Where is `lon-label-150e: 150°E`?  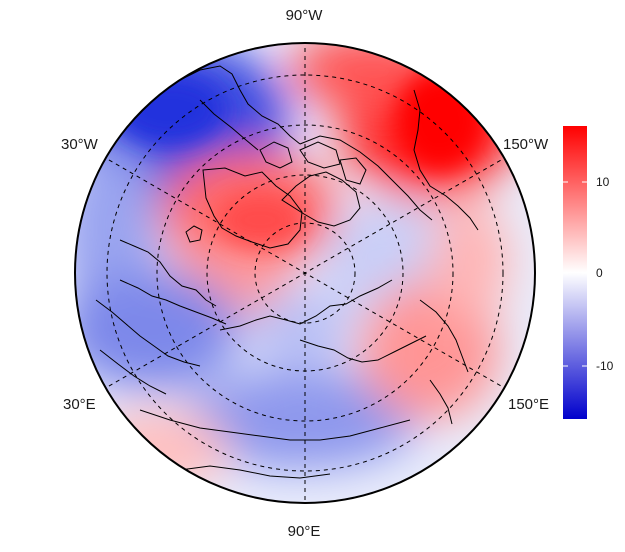
lon-label-150e: 150°E is located at coordinates (529, 404).